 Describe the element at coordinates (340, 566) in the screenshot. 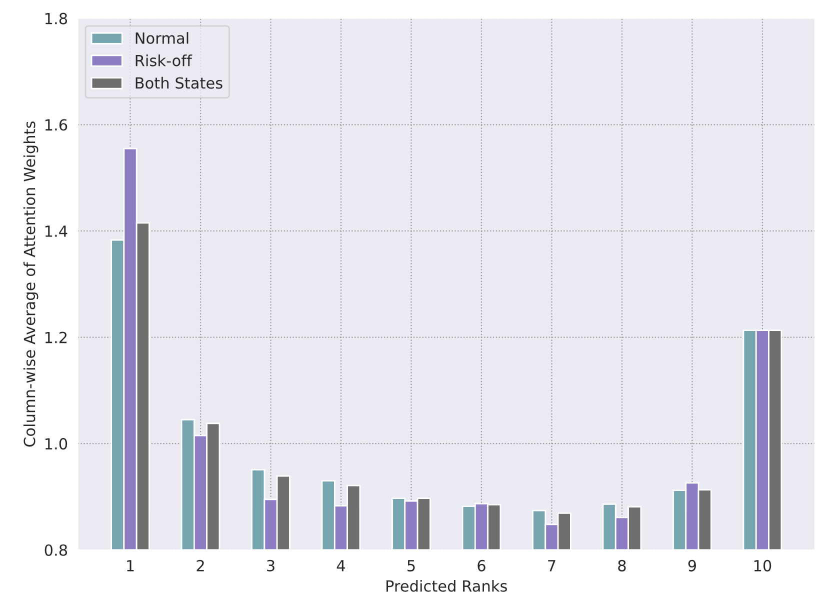

I see `x-tick-label: 4` at that location.